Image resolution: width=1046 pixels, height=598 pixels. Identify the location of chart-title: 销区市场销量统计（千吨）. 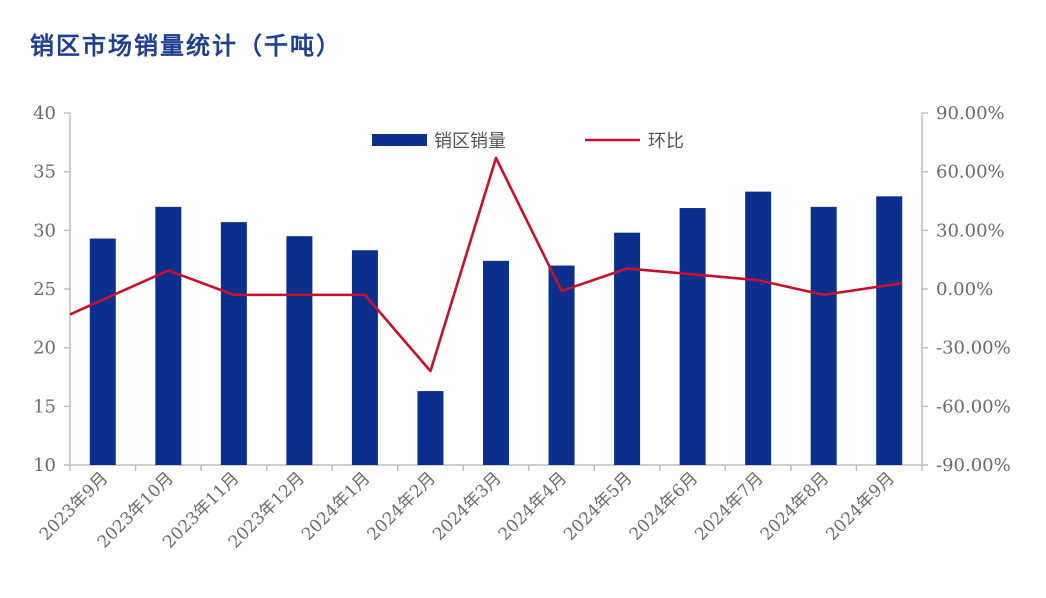
(186, 46).